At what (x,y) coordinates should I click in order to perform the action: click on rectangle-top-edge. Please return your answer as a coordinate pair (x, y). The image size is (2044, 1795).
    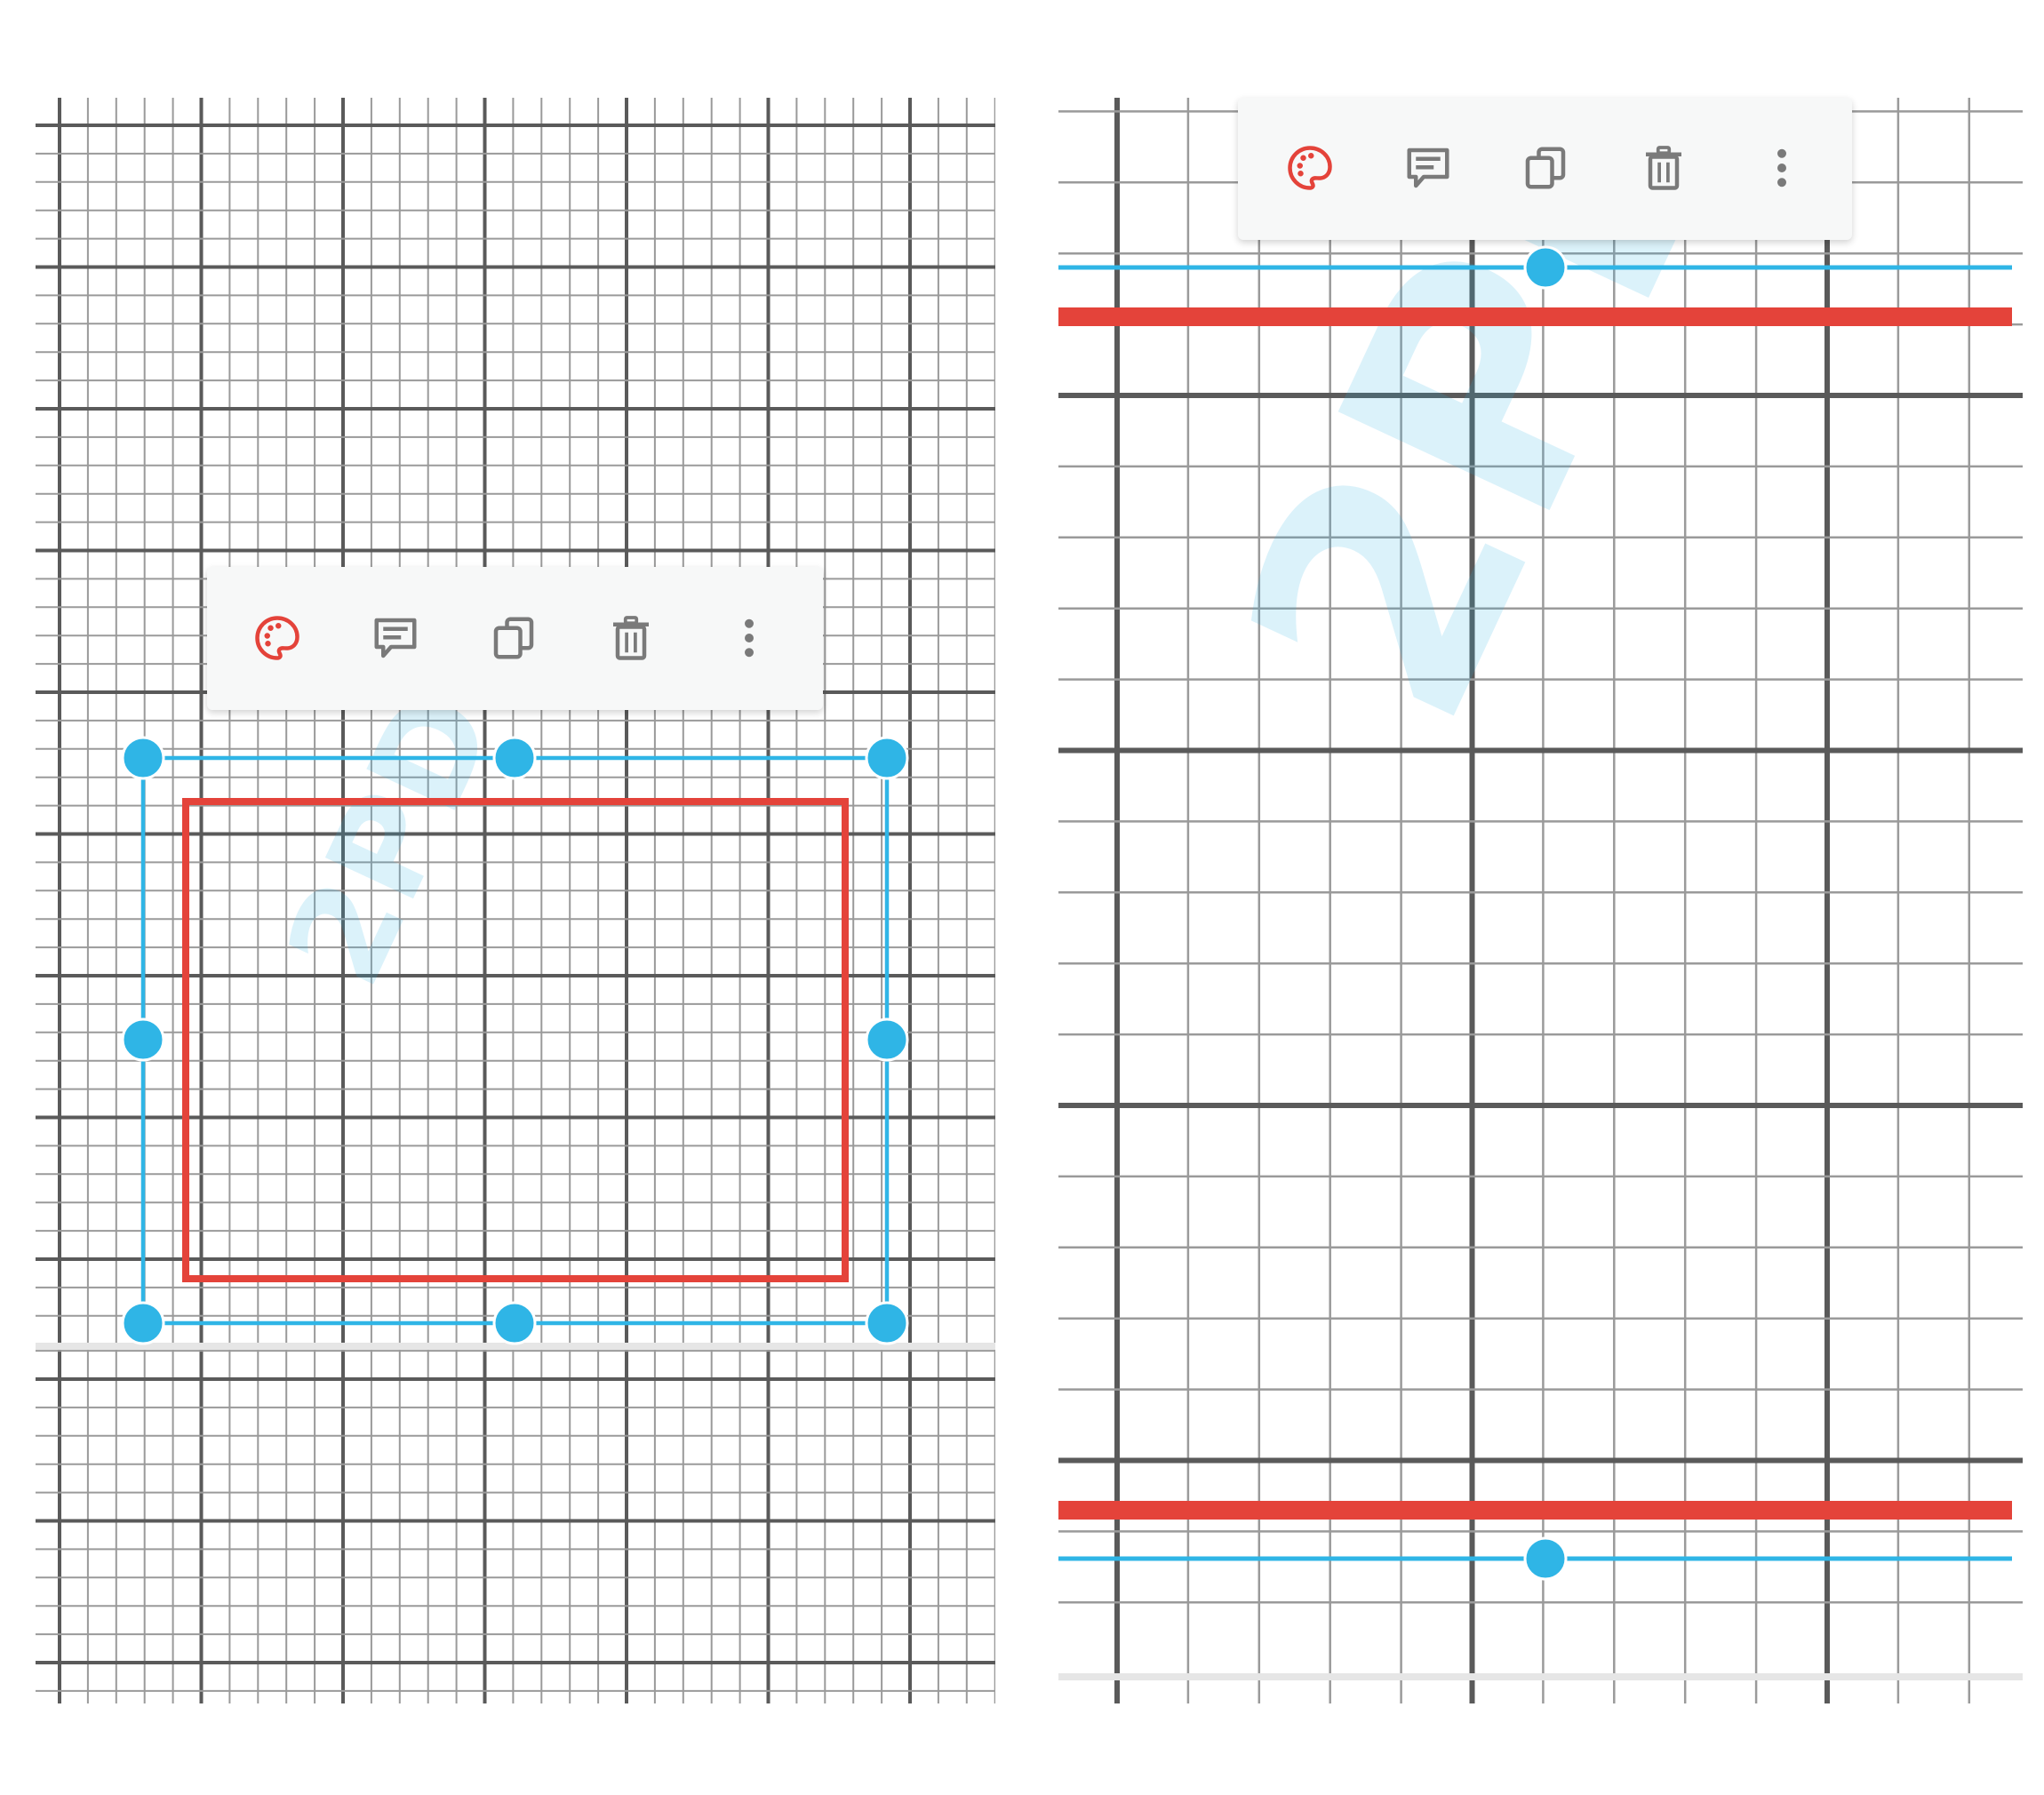
    Looking at the image, I should click on (1535, 317).